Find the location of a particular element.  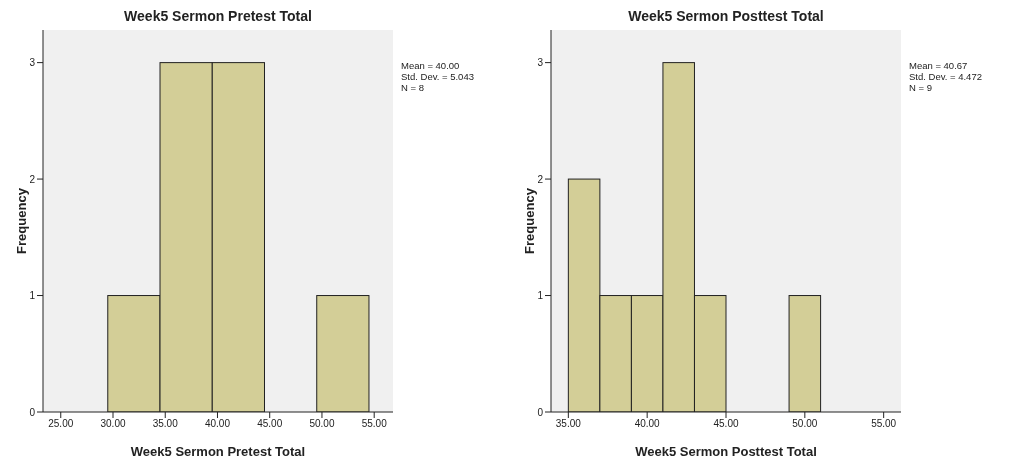

text: Mean = 40.67 is located at coordinates (939, 65).